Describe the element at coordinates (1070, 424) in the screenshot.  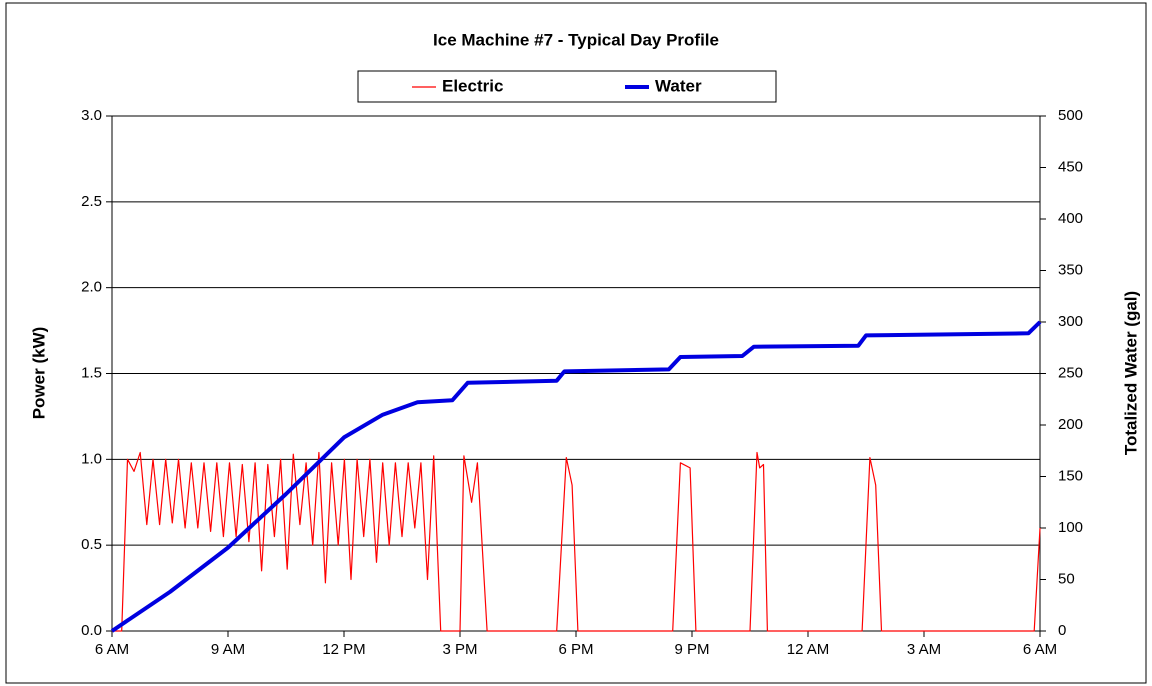
I see `y2-tick-label: 200` at that location.